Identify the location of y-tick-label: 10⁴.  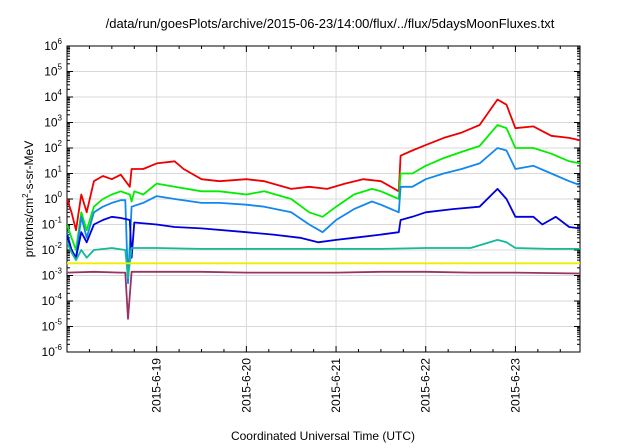
(53, 96).